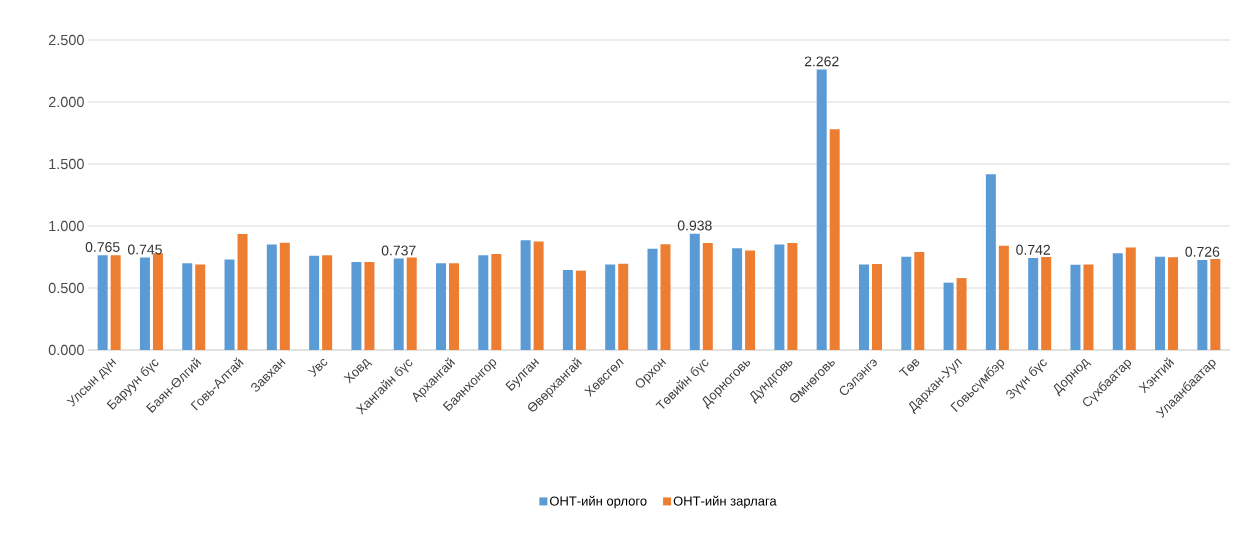  What do you see at coordinates (317, 368) in the screenshot?
I see `x-tick-label: Увс` at bounding box center [317, 368].